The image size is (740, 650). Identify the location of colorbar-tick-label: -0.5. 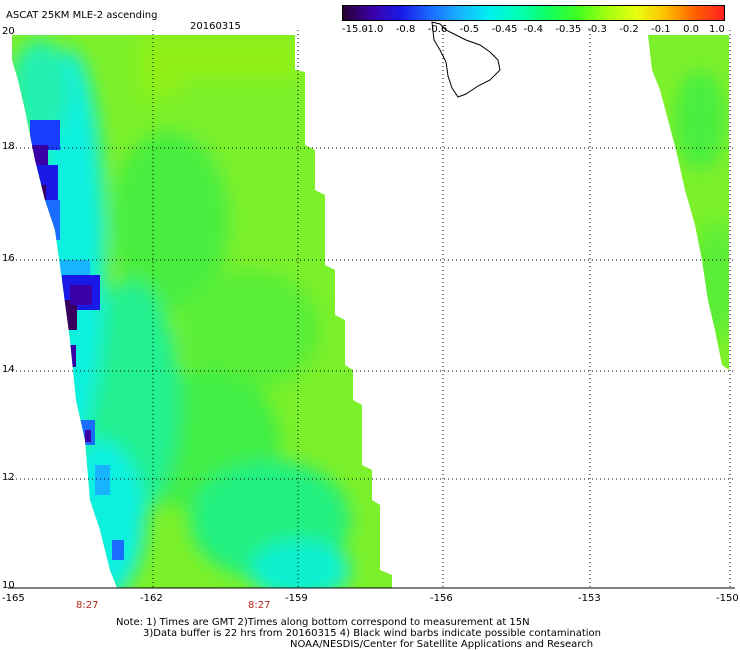
(469, 29).